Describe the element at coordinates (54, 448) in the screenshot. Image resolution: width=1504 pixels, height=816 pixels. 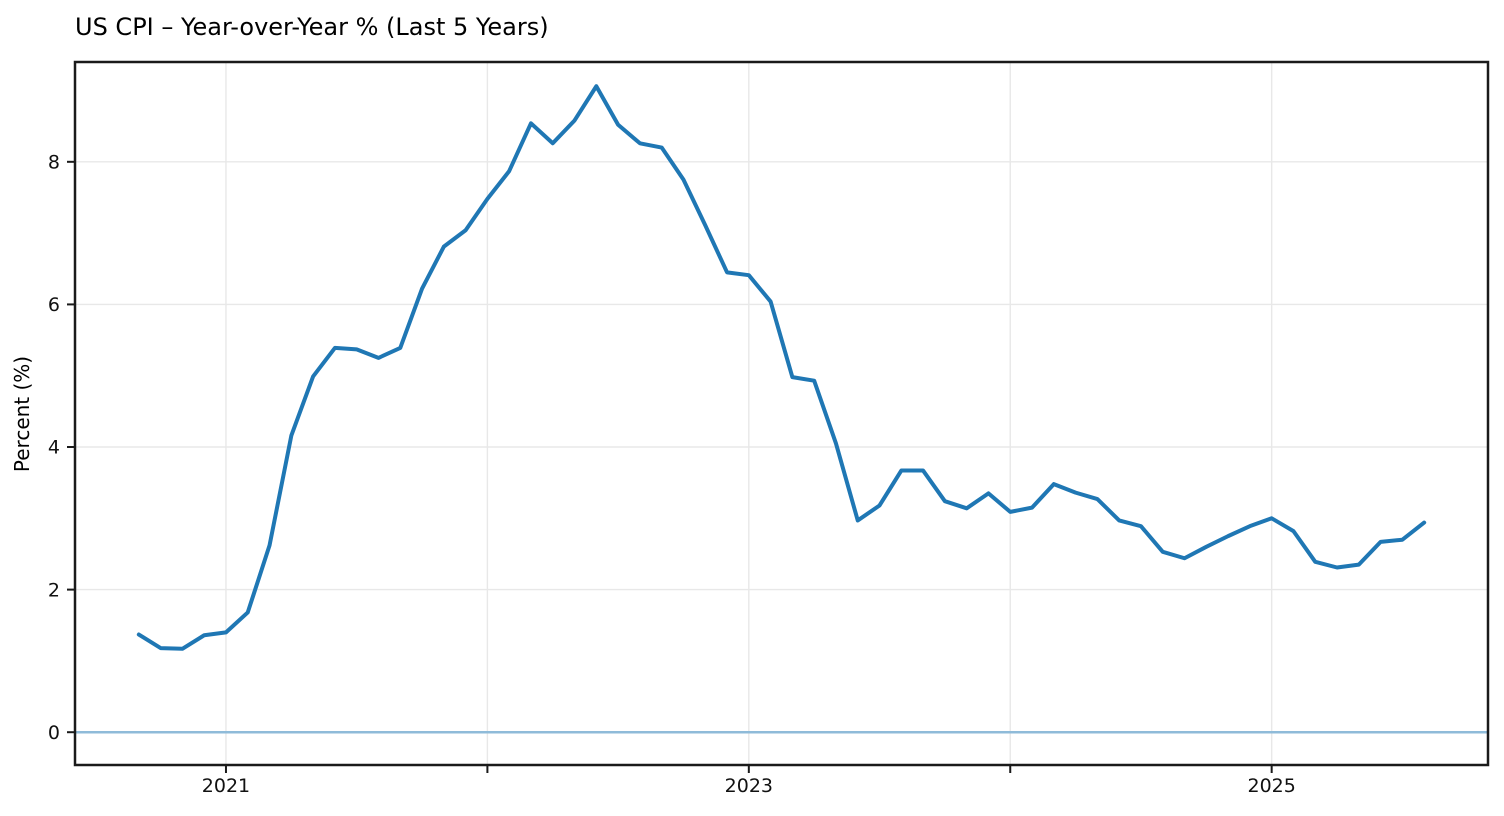
I see `y-tick-label-4: 4` at that location.